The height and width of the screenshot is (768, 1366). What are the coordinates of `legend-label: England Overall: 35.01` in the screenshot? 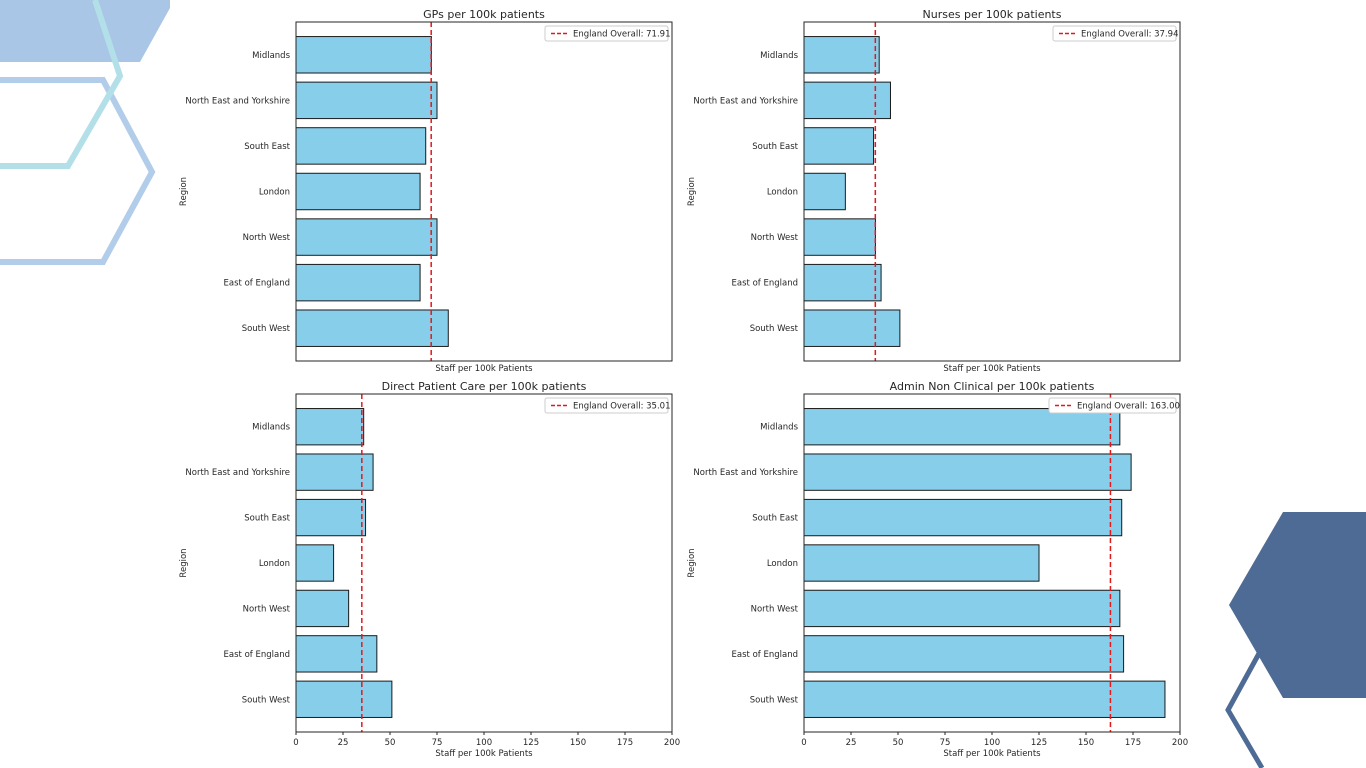 It's located at (621, 407).